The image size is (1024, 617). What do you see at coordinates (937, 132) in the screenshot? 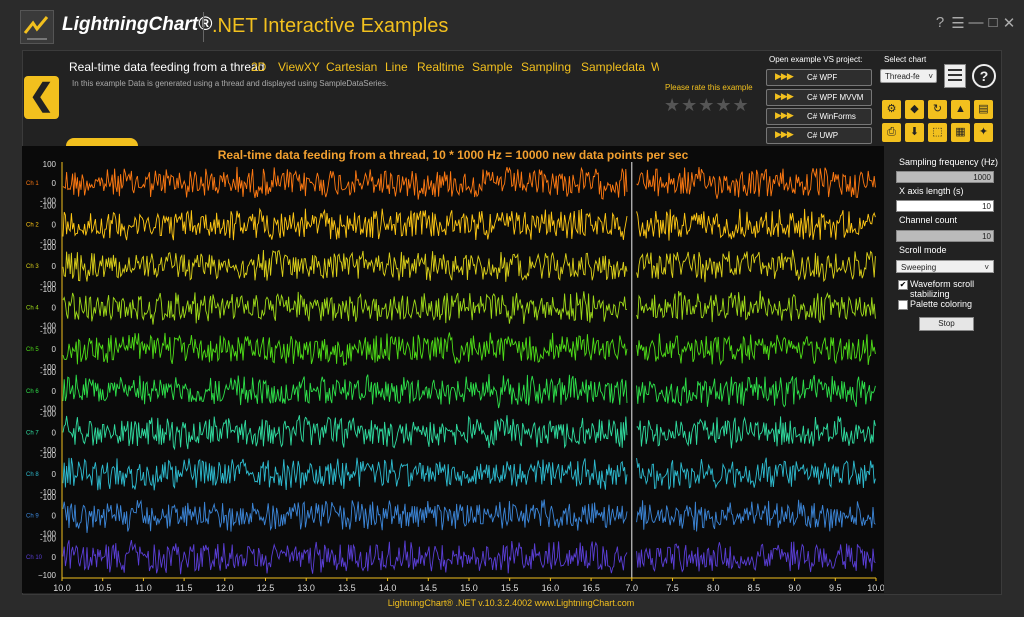
I see `tool-document-icon: ⬚` at bounding box center [937, 132].